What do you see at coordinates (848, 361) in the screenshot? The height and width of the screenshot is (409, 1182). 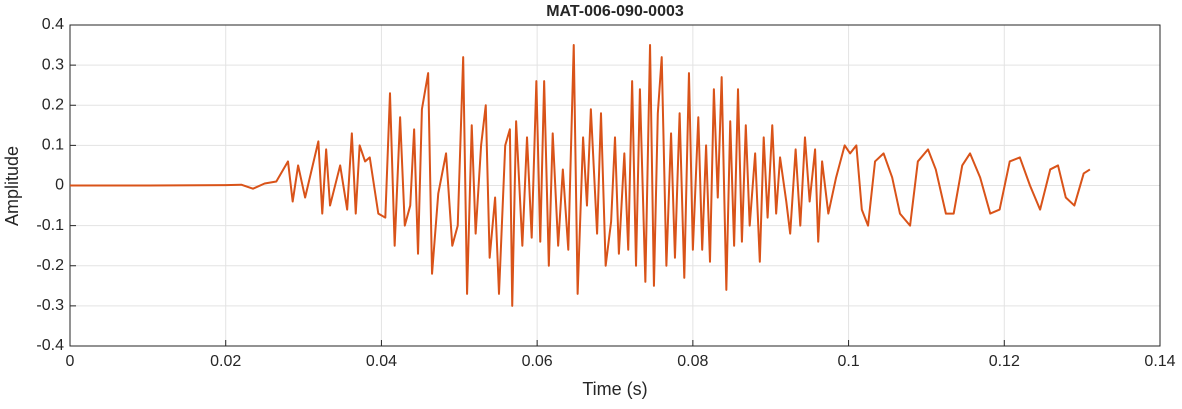 I see `x-tick-label: 0.1` at bounding box center [848, 361].